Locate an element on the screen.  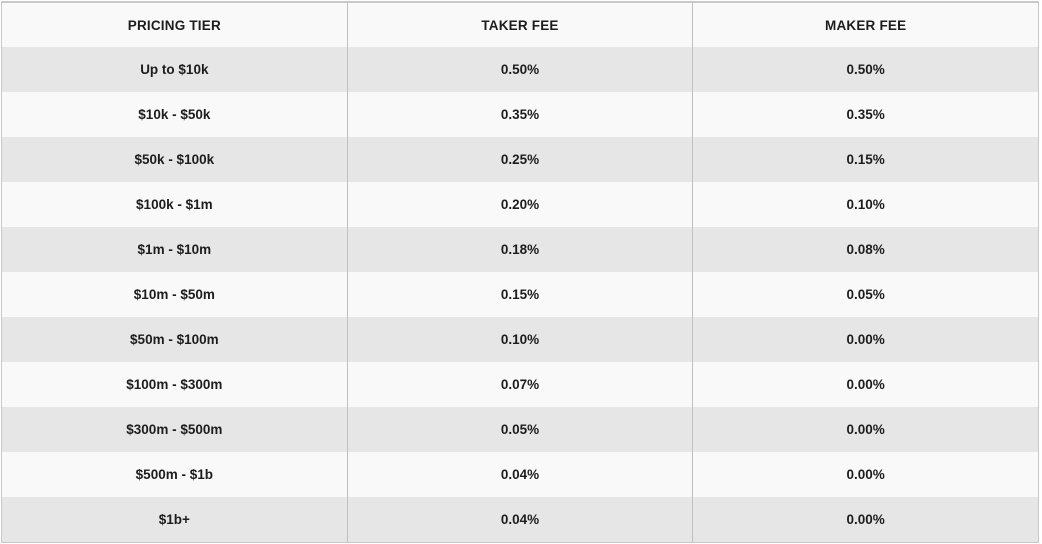
table-row: $50k - $100k 0.25% 0.15% is located at coordinates (520, 159).